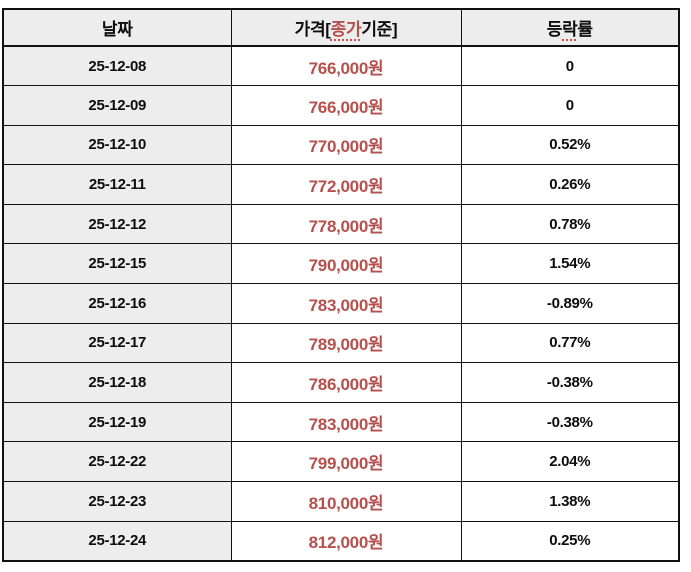  Describe the element at coordinates (346, 462) in the screenshot. I see `price-cell: 799,000원` at that location.